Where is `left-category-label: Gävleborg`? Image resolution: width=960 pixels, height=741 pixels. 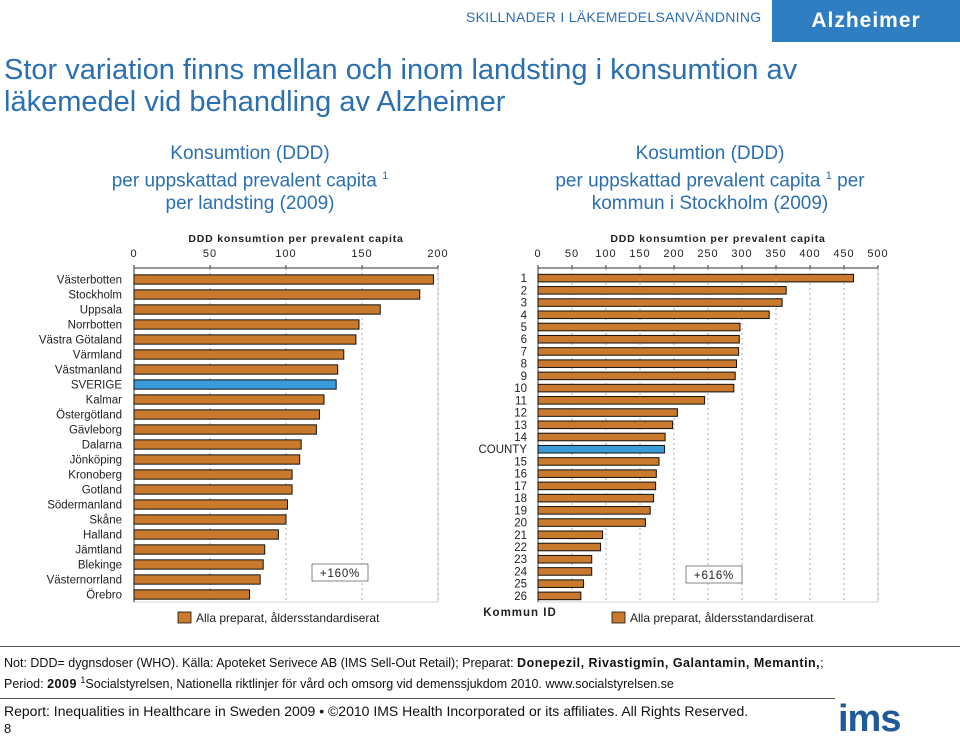
left-category-label: Gävleborg is located at coordinates (95, 431).